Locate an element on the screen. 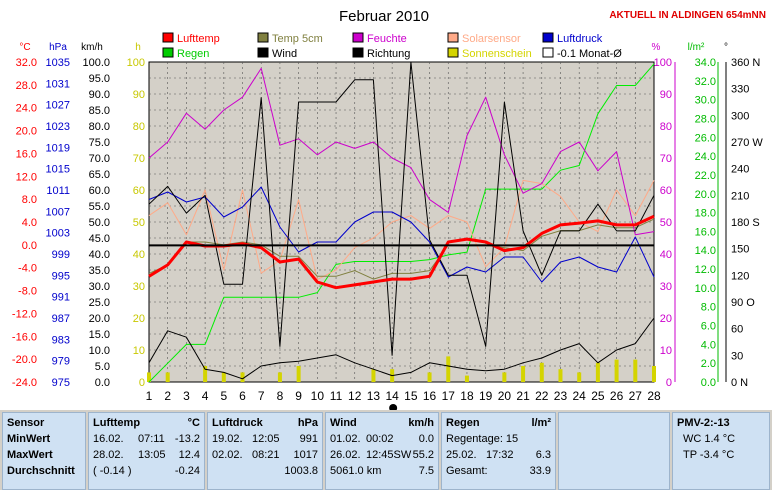 The height and width of the screenshot is (490, 772). luftdruck-min-time: 12:05 is located at coordinates (266, 439).